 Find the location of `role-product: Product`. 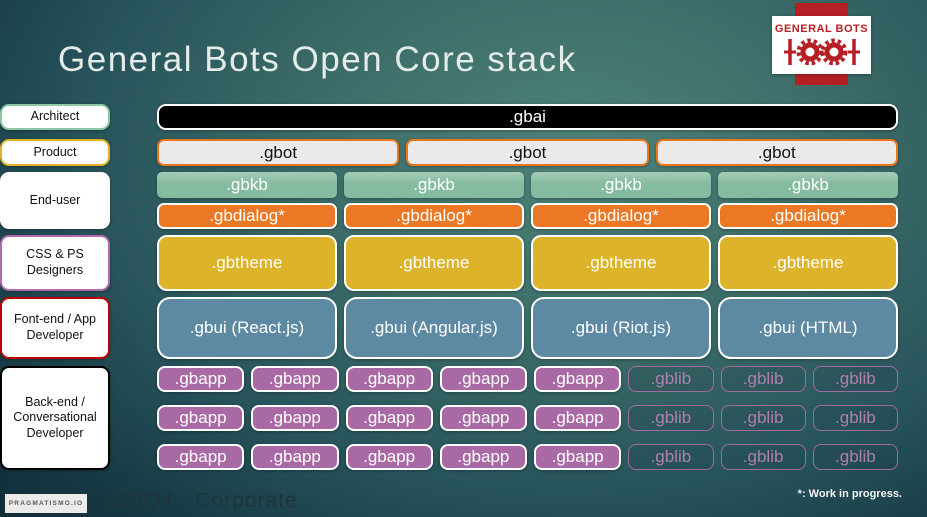

role-product: Product is located at coordinates (55, 152).